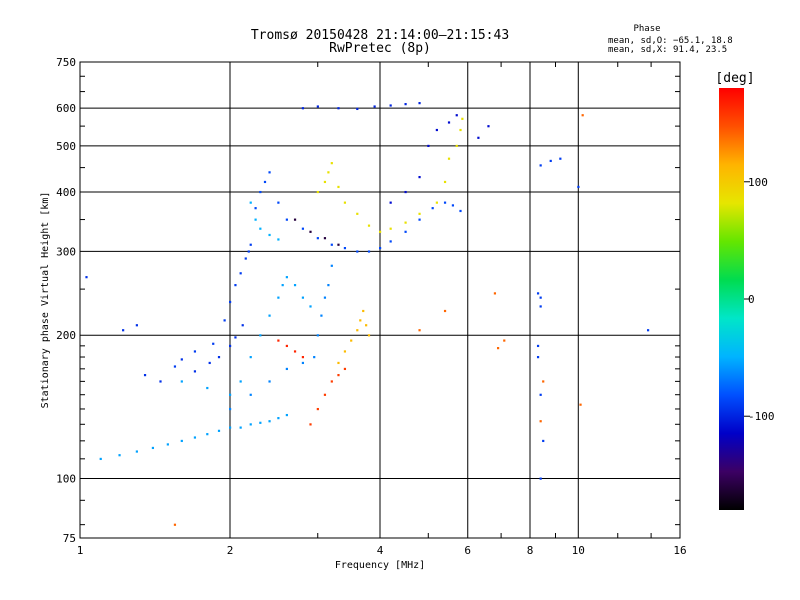 The width and height of the screenshot is (800, 600). What do you see at coordinates (66, 146) in the screenshot?
I see `y-tick-label: 500` at bounding box center [66, 146].